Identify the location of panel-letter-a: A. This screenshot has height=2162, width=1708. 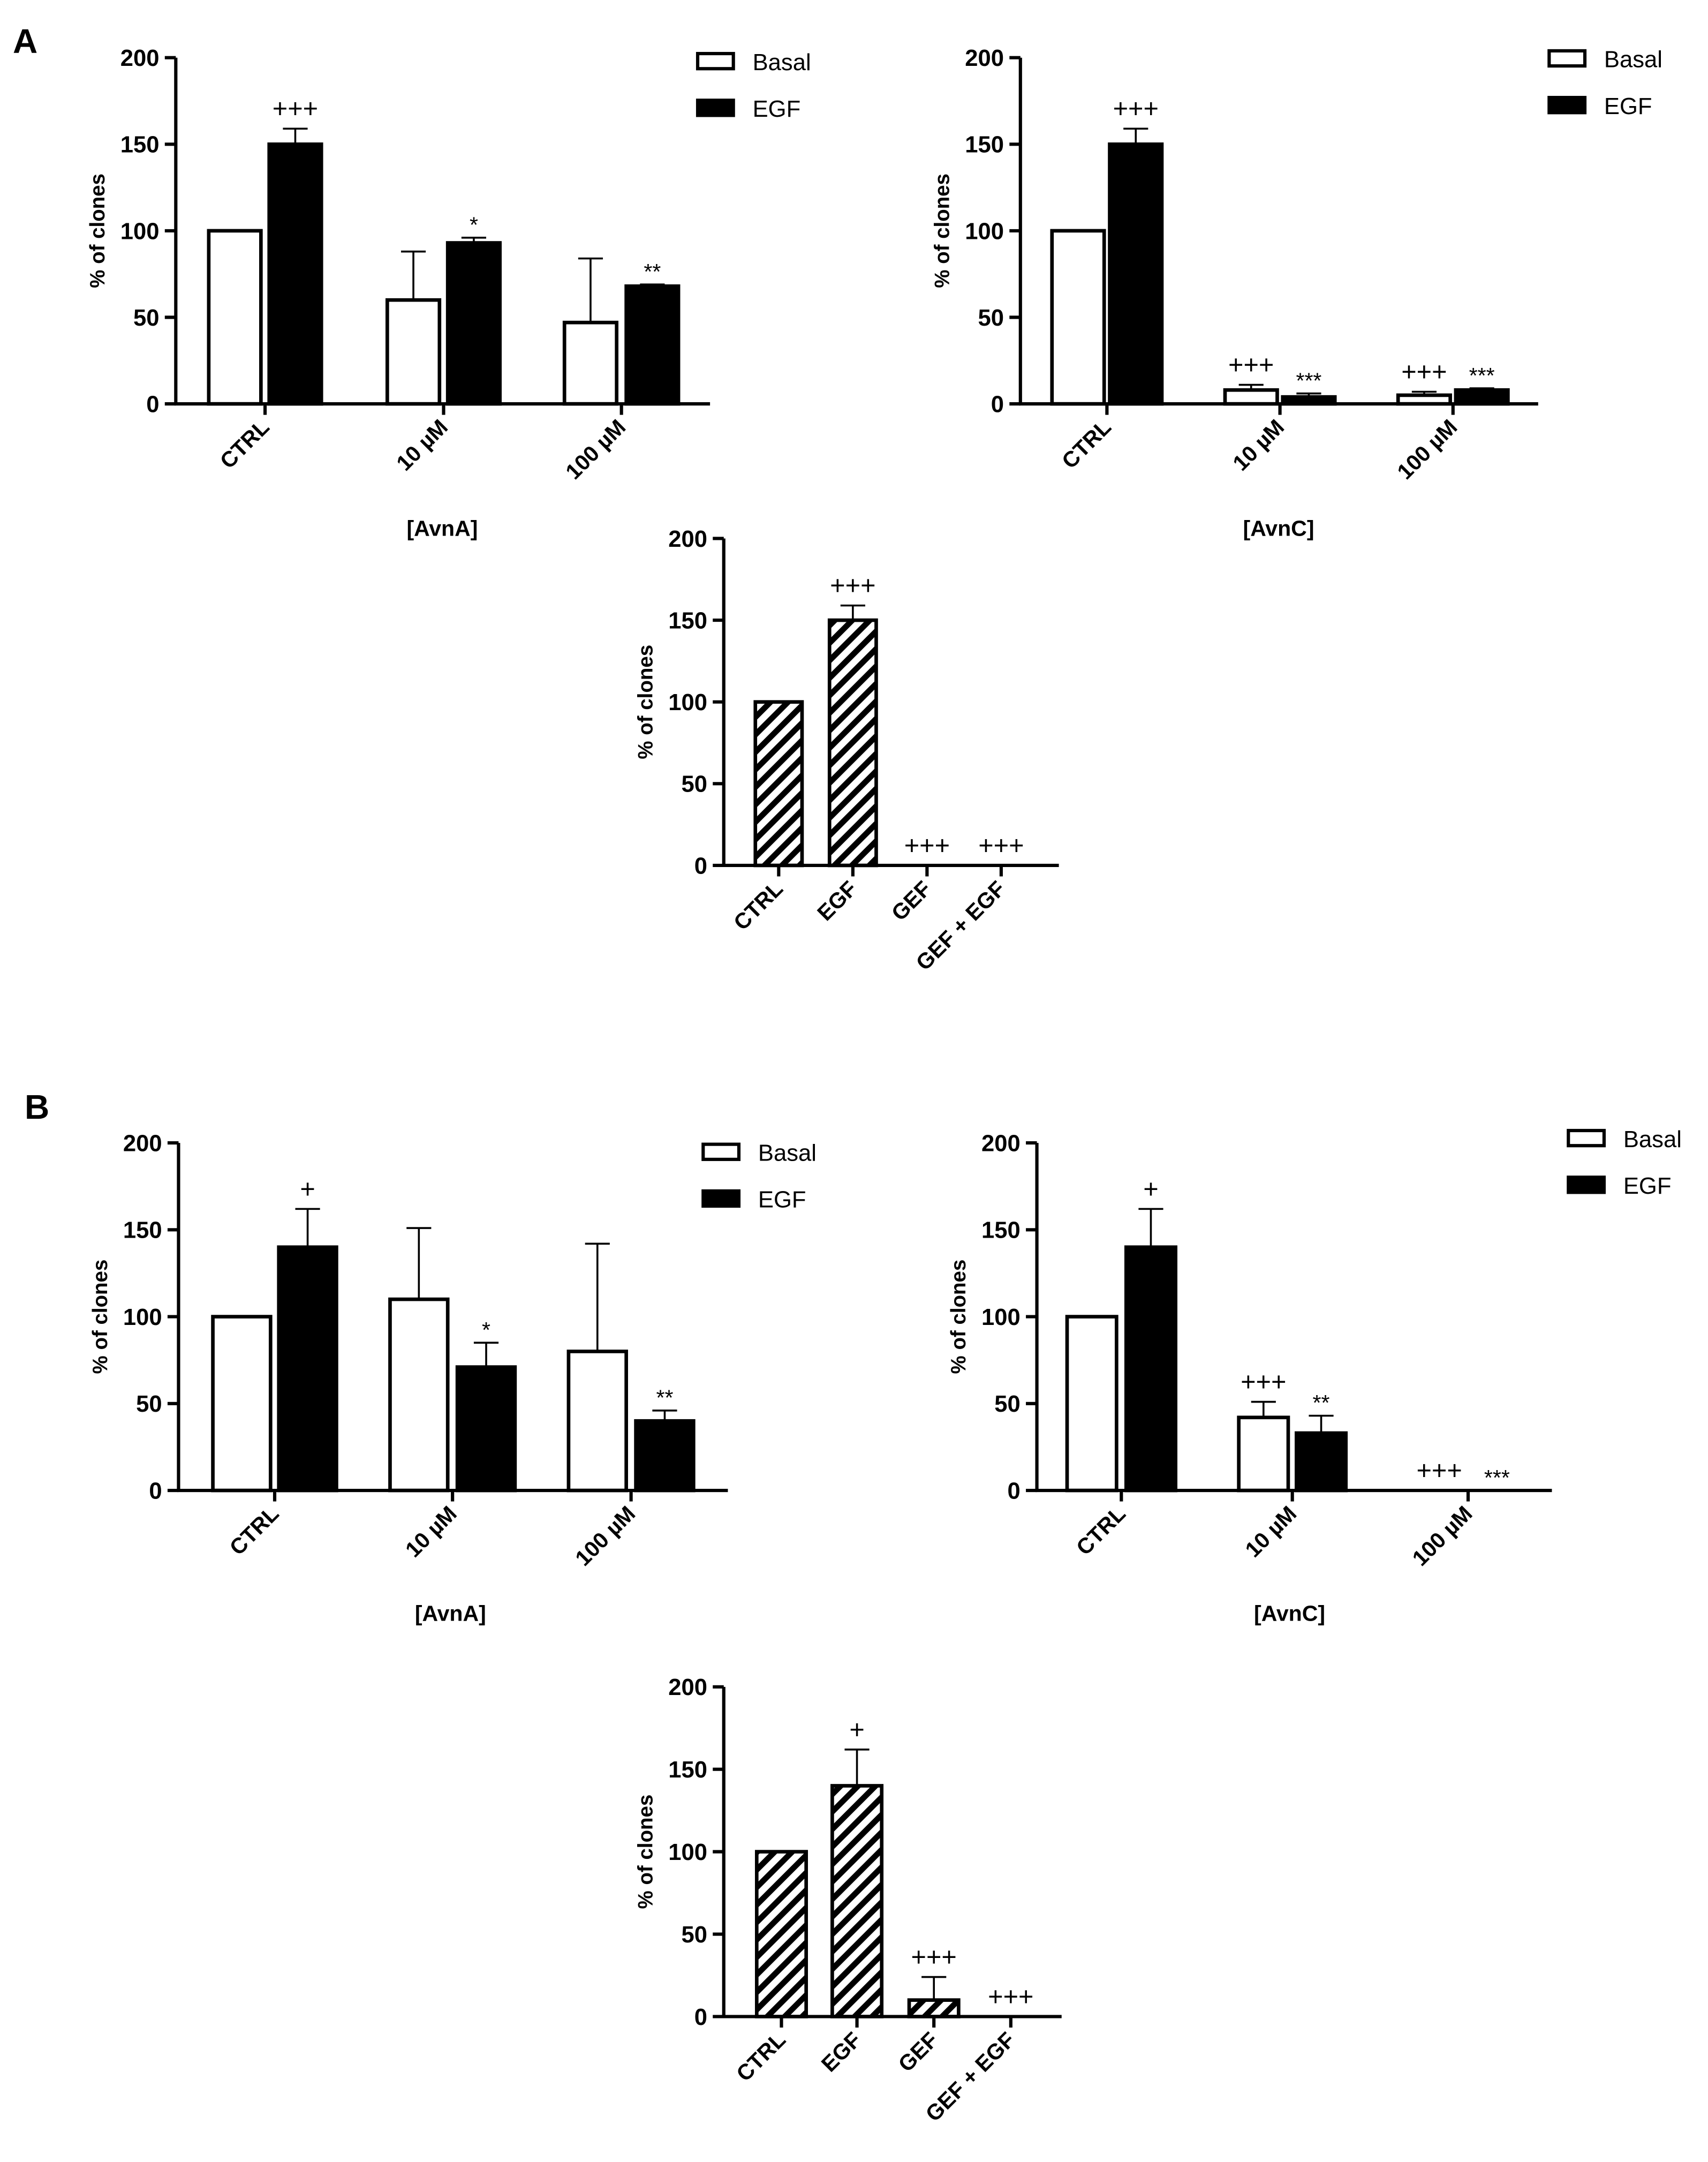
(25, 41).